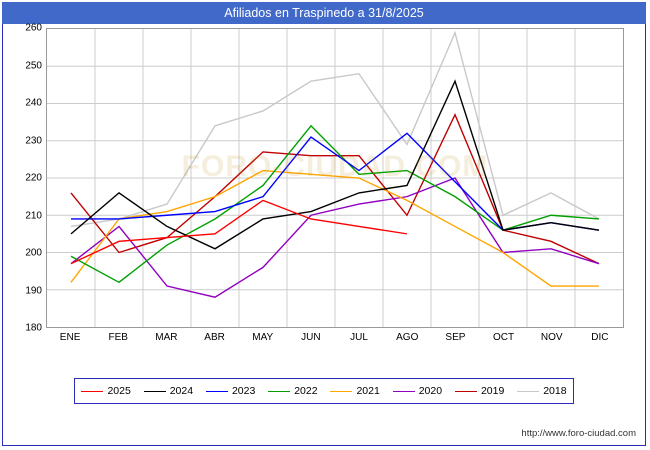 The width and height of the screenshot is (650, 450). What do you see at coordinates (243, 391) in the screenshot?
I see `legend-label: 2023` at bounding box center [243, 391].